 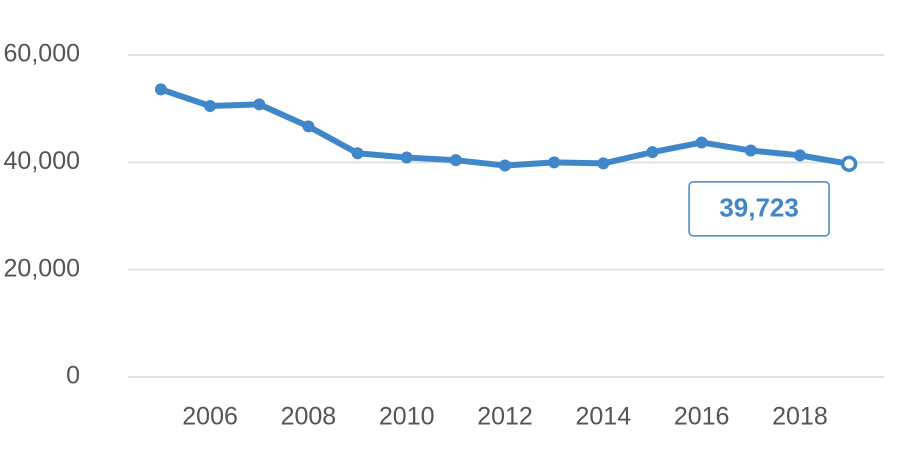 I want to click on y-tick-label: 40,000, so click(x=42, y=161).